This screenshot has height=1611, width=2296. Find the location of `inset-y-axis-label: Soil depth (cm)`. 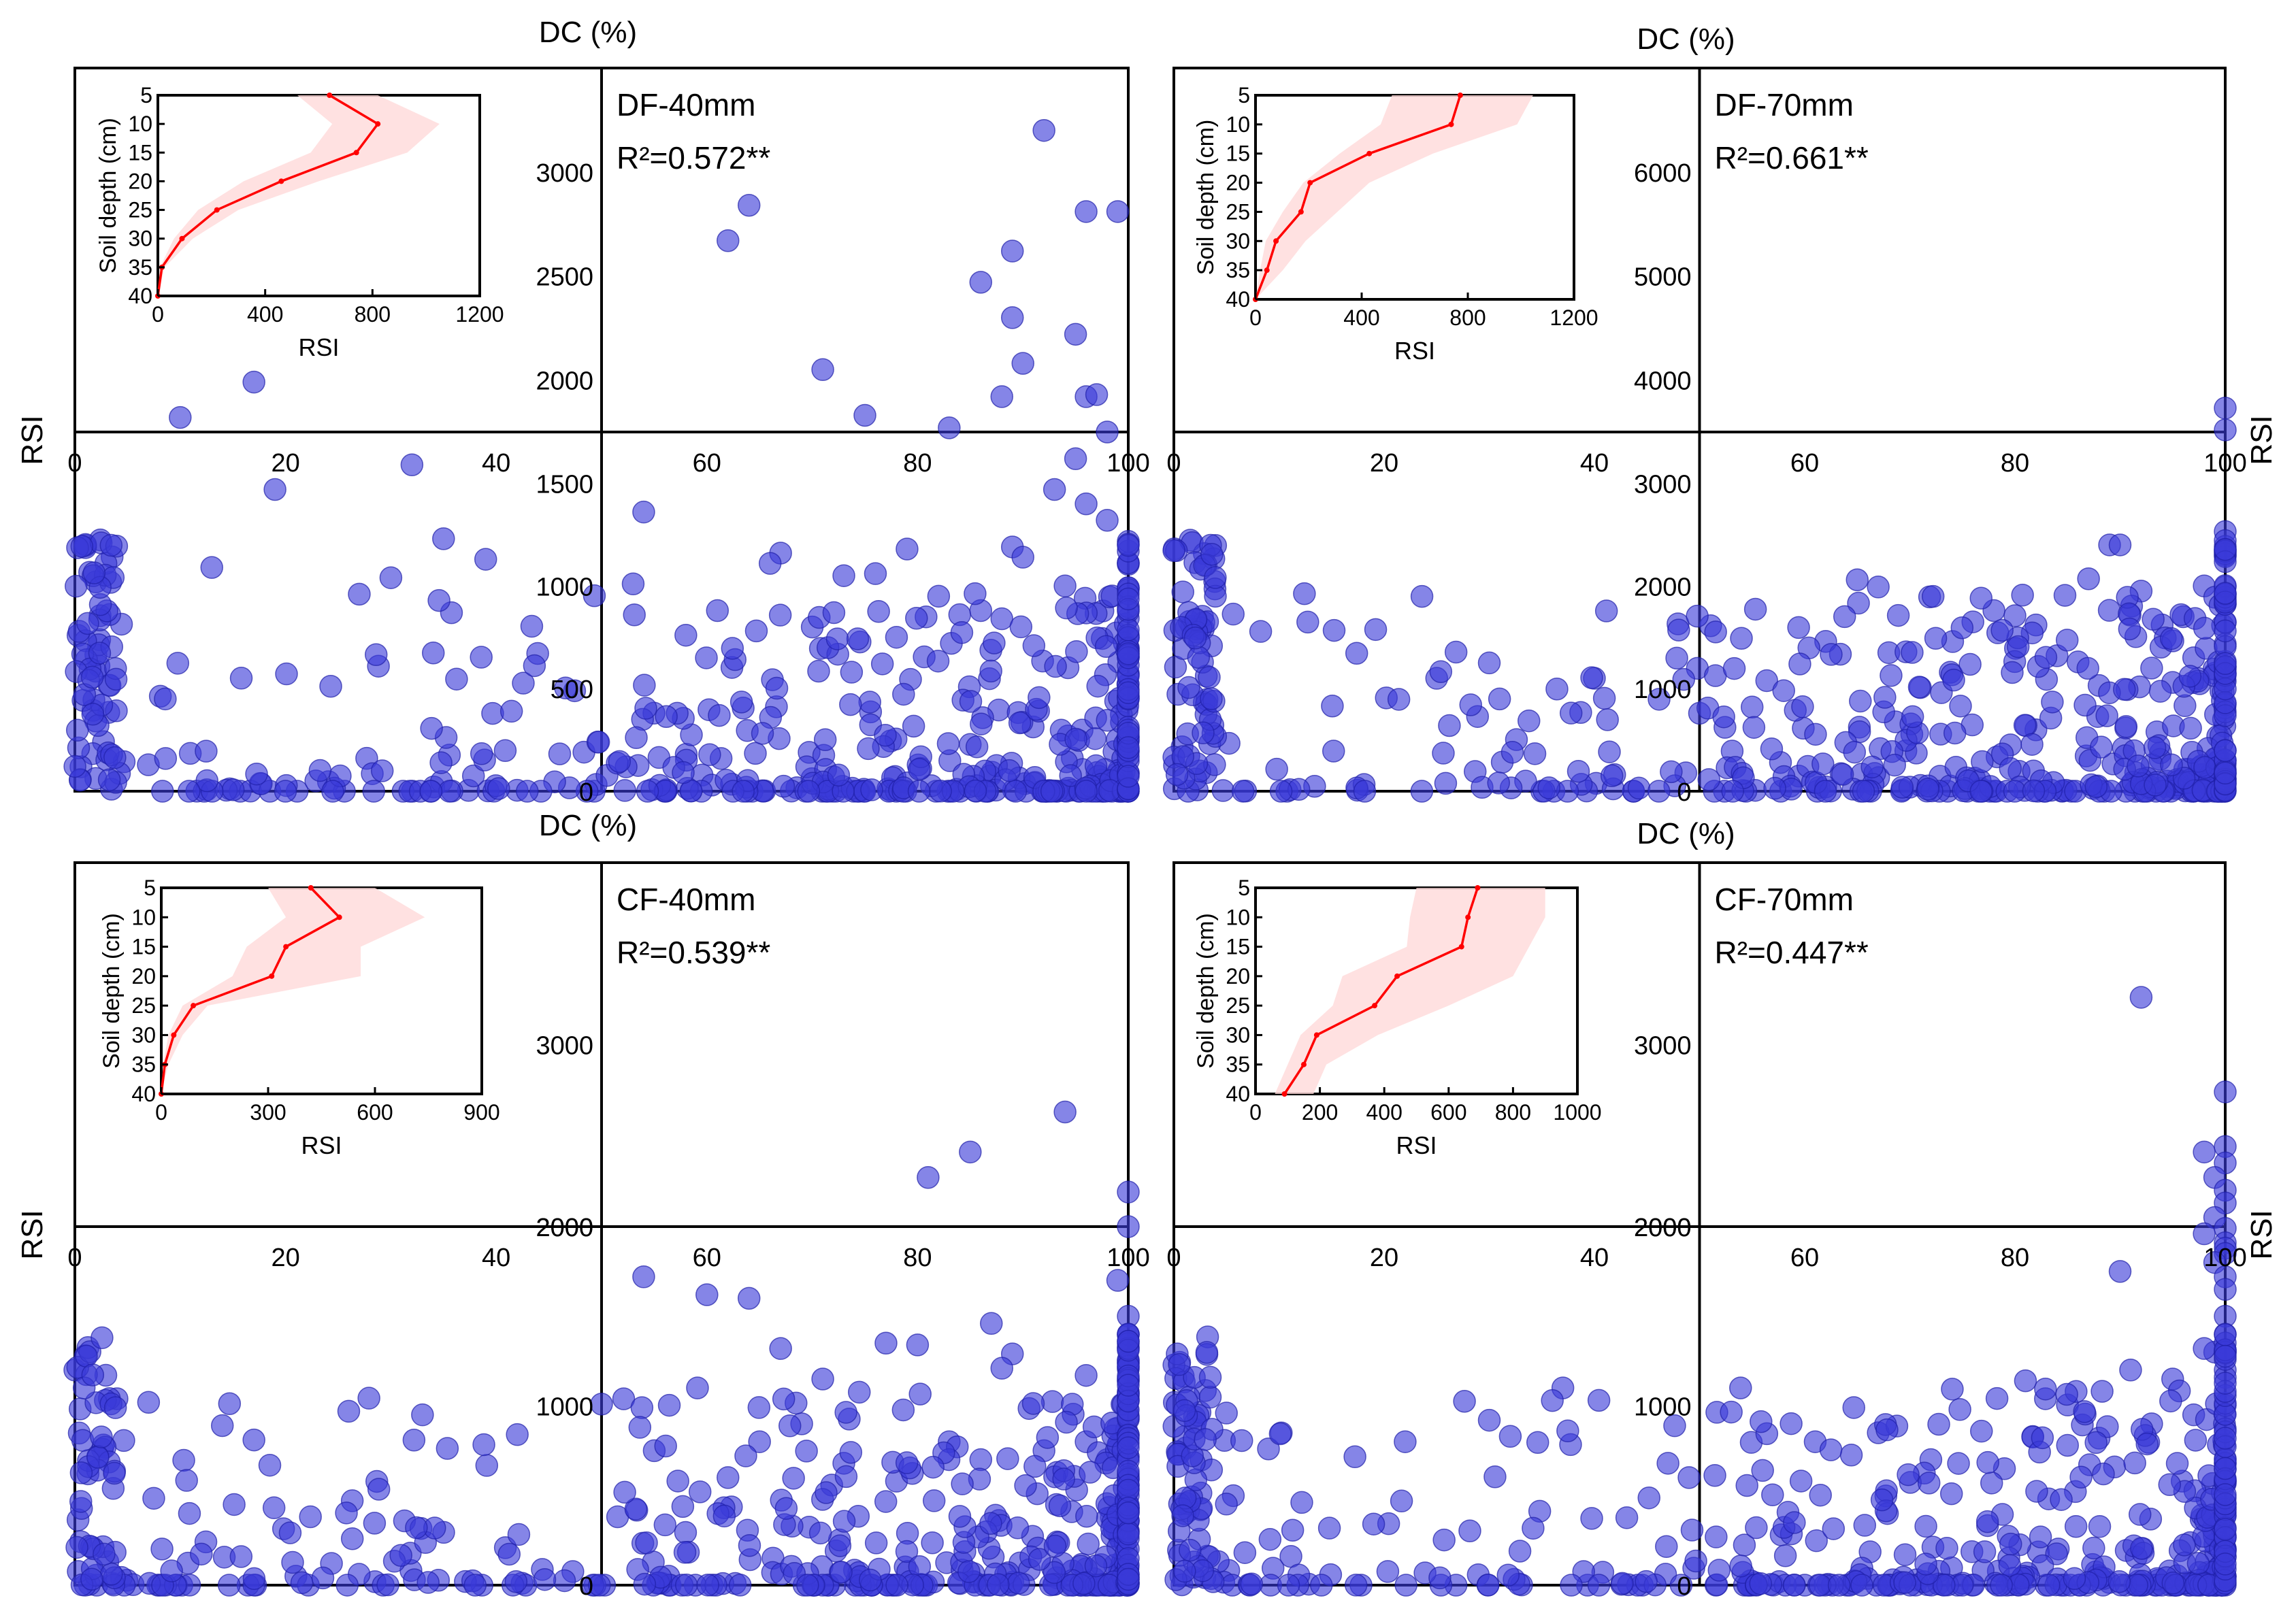

inset-y-axis-label: Soil depth (cm) is located at coordinates (1206, 198).